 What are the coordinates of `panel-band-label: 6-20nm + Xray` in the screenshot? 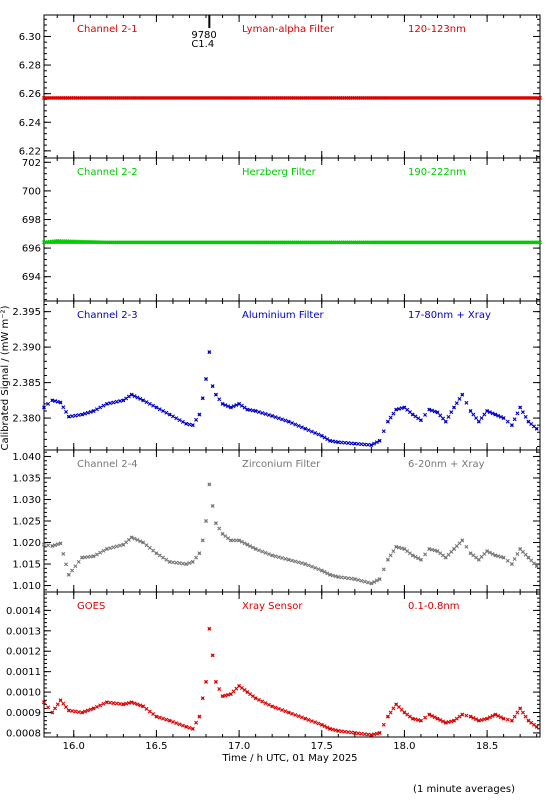 It's located at (446, 464).